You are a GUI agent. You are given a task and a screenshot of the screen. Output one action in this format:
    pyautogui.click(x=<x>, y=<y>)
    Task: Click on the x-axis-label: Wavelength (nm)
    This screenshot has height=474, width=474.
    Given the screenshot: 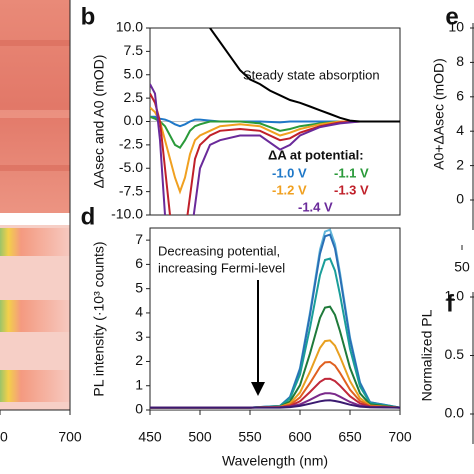 What is the action you would take?
    pyautogui.click(x=275, y=461)
    